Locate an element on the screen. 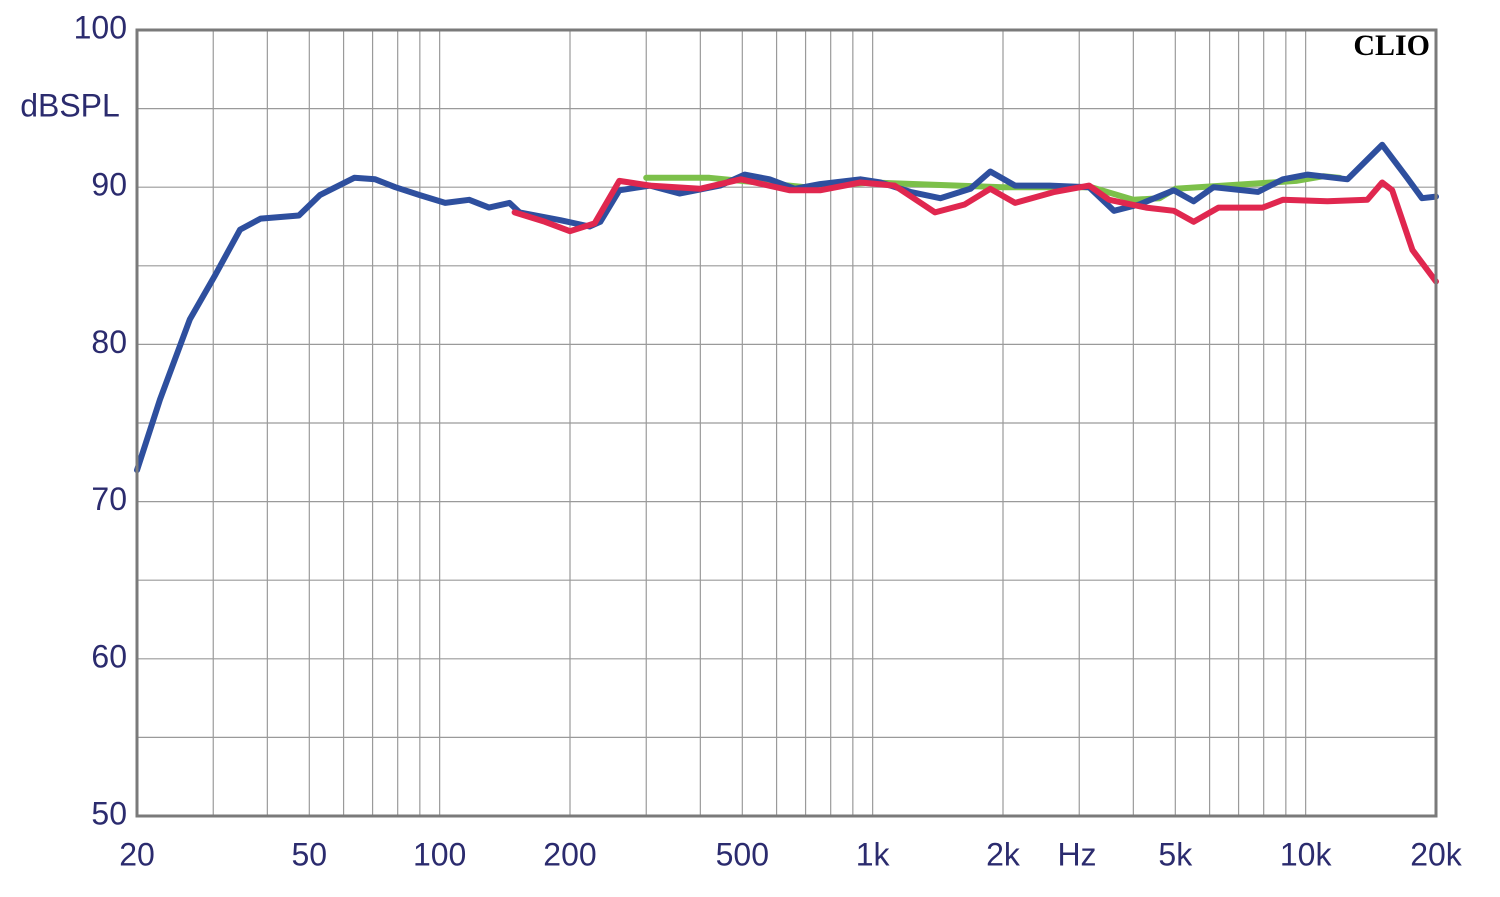  x-tick-label: 100 is located at coordinates (439, 854).